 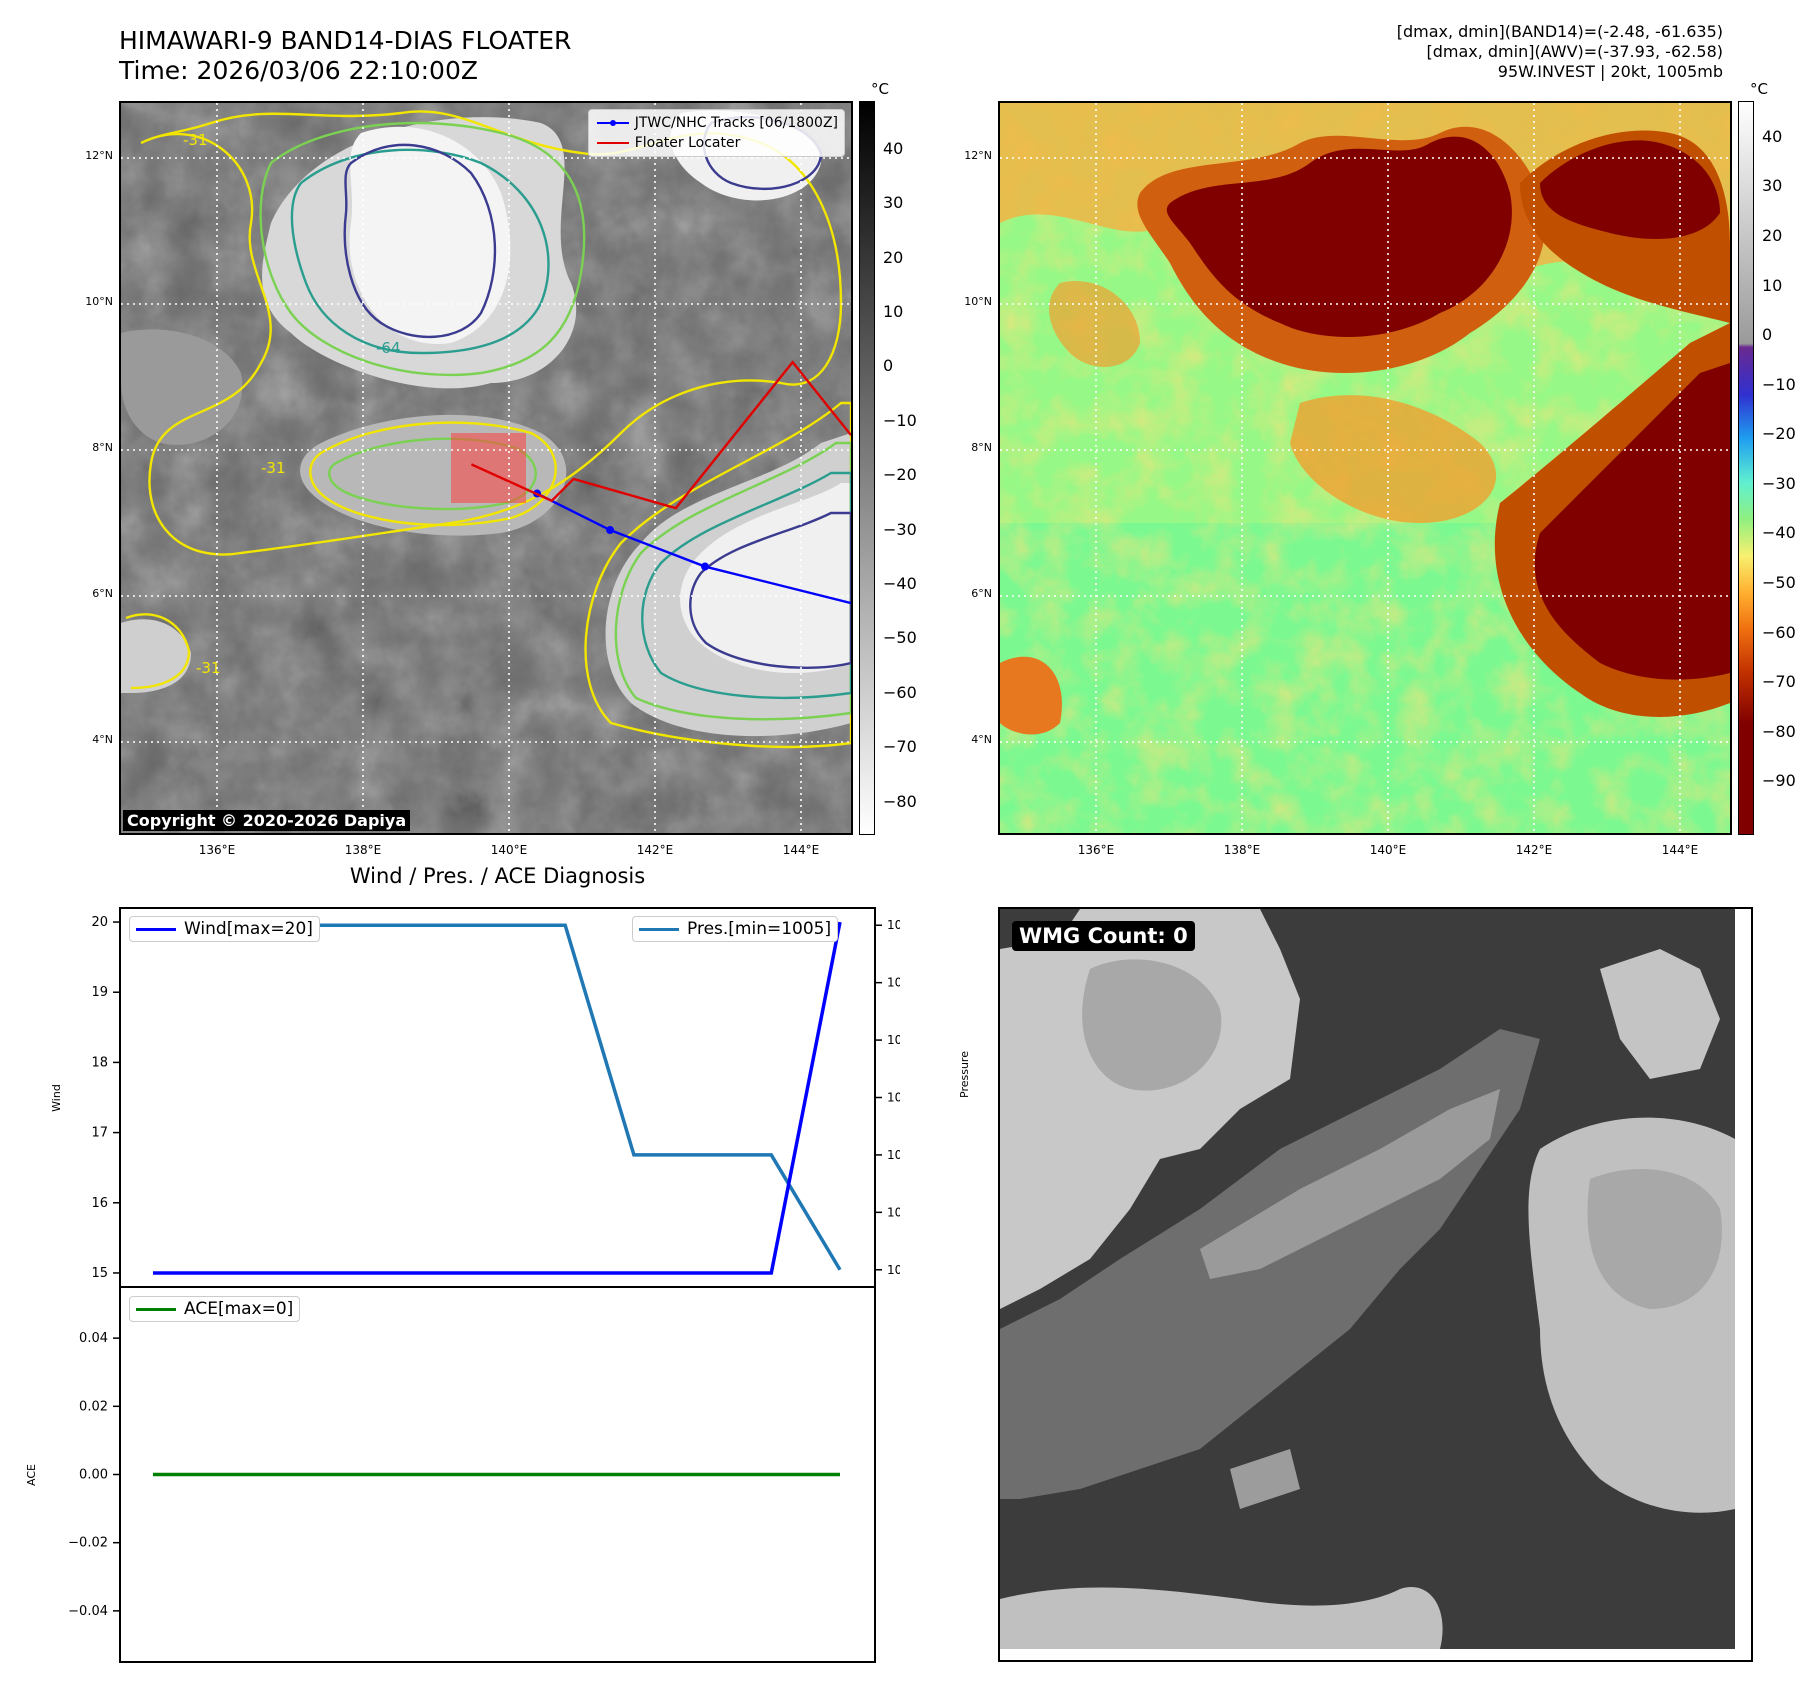 What do you see at coordinates (1772, 186) in the screenshot?
I see `colorbar-tick-label: 30` at bounding box center [1772, 186].